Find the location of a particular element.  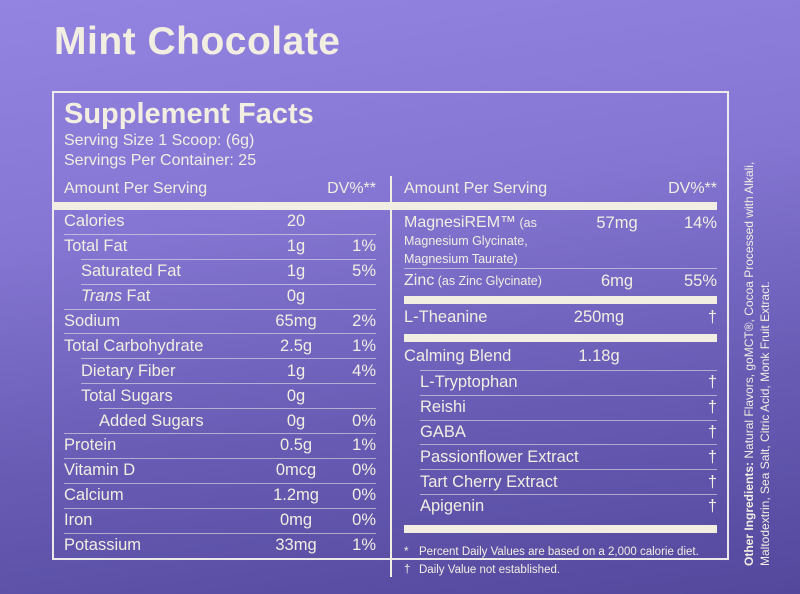

nutrient-row-added-sugars: Added Sugars 0g 0% is located at coordinates (237, 420).